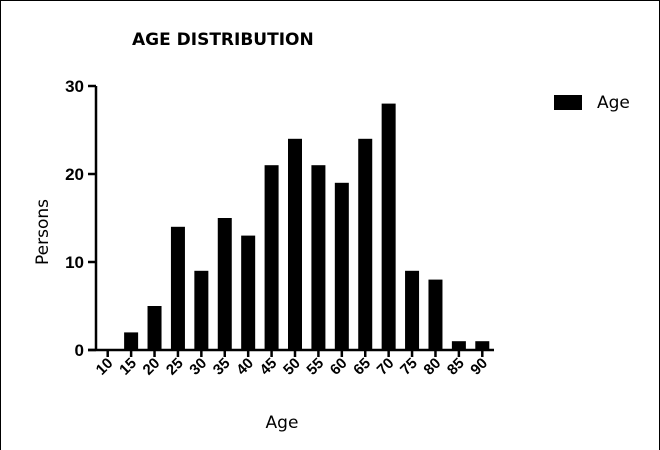 This screenshot has width=660, height=450. What do you see at coordinates (79, 350) in the screenshot?
I see `y-tick-label: 0` at bounding box center [79, 350].